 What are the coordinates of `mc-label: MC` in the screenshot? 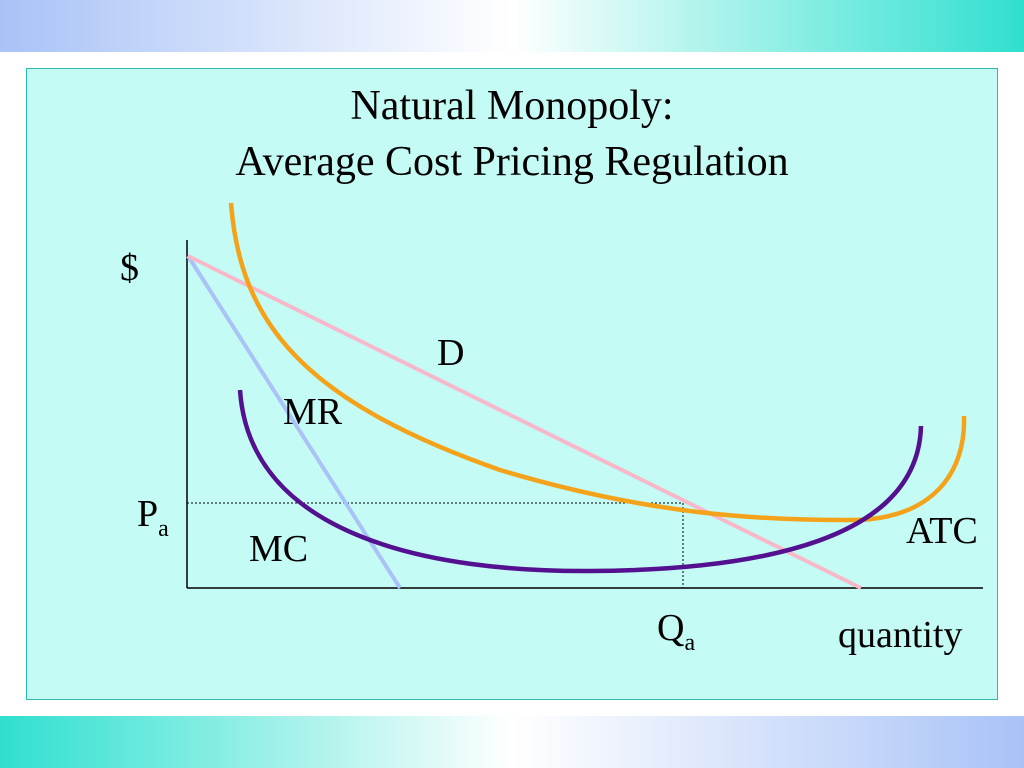 It's located at (278, 549).